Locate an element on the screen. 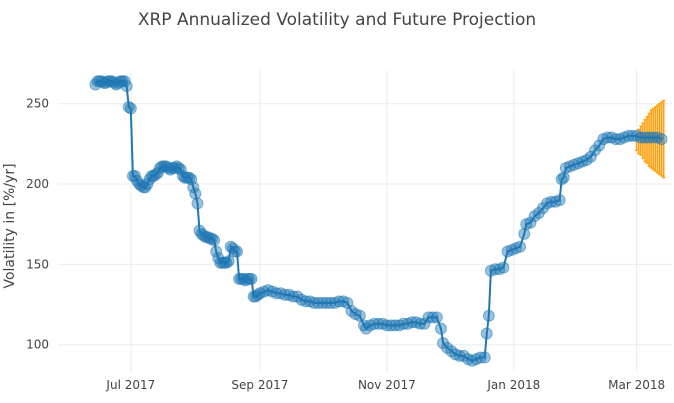  x-axis-ticks: Jul 2017 Sep 2017 Nov 2017 Jan 2018 Mar 2018 is located at coordinates (385, 385).